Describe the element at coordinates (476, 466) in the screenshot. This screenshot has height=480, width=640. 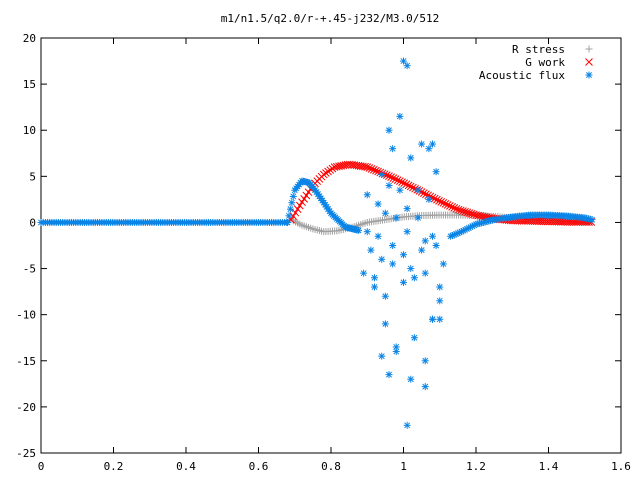
I see `x-tick-label: 1.2` at that location.